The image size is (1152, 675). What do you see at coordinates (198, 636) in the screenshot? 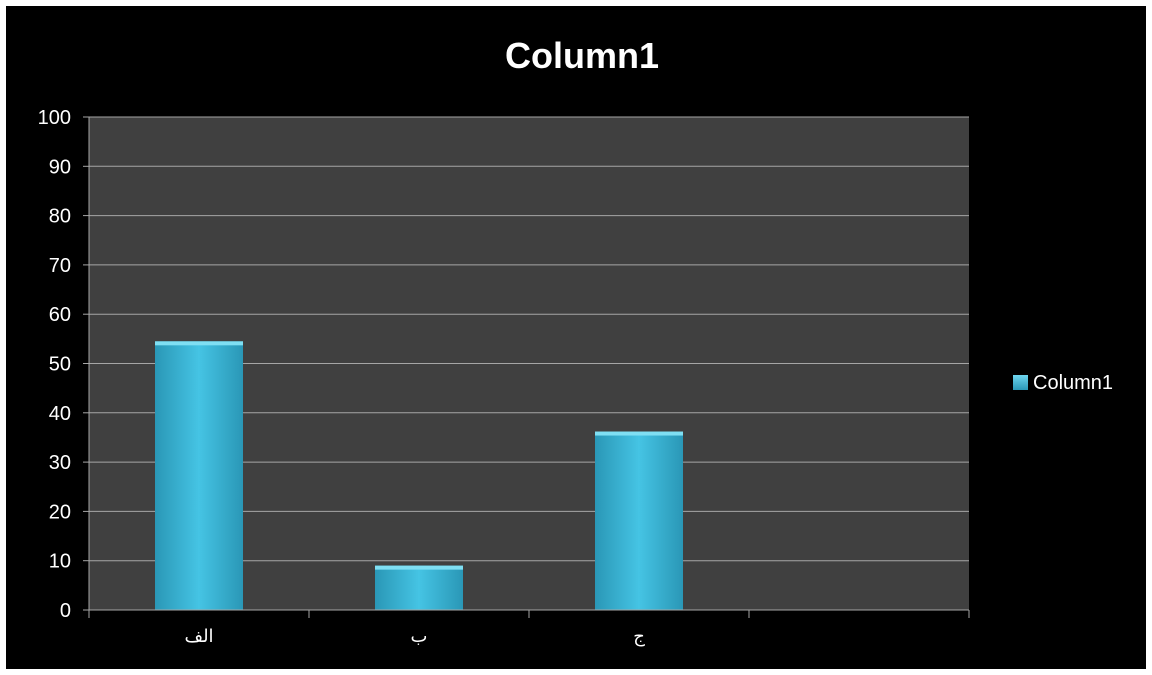
I see `x-tick-label: الف` at bounding box center [198, 636].